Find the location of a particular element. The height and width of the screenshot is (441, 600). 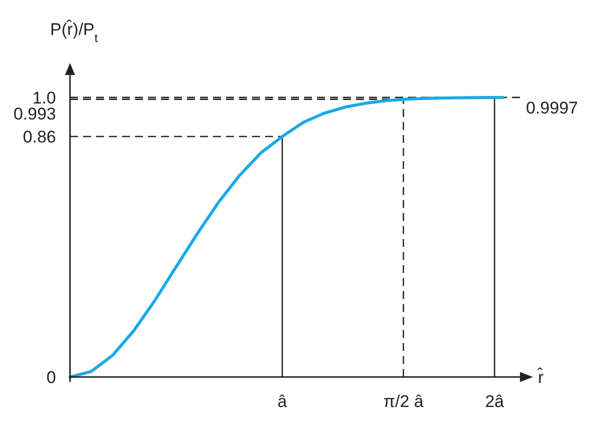

y-tick-label: 0 is located at coordinates (51, 377).